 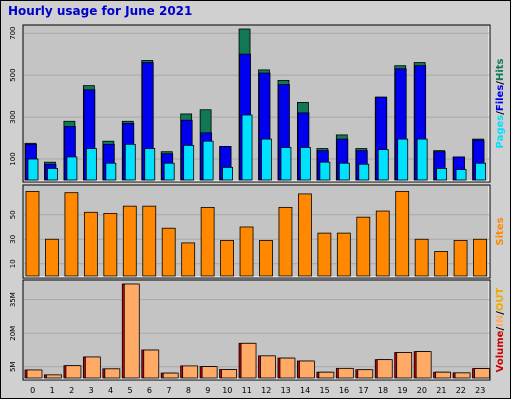 I want to click on legend-top: Pages/Files/Hits, so click(x=500, y=103).